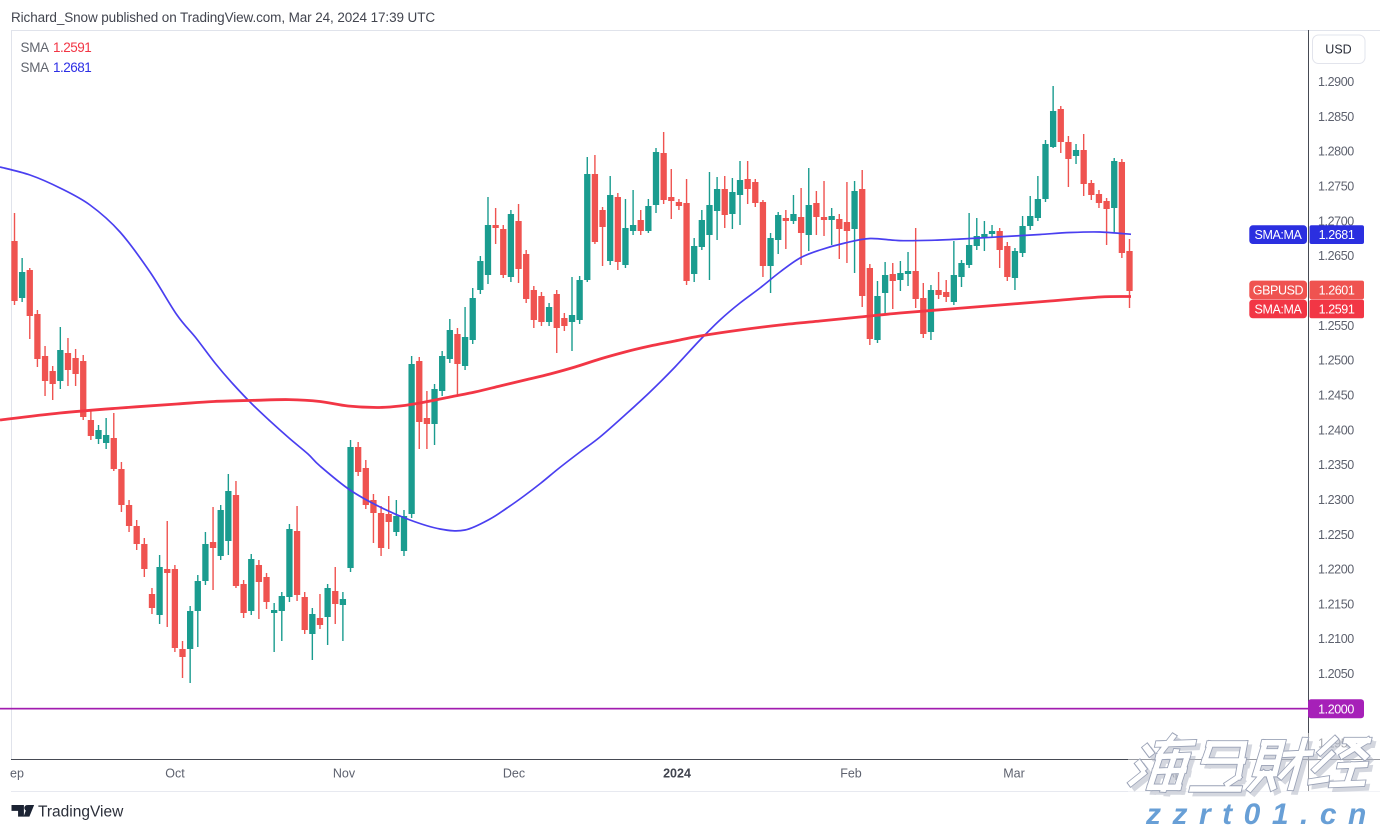 The image size is (1380, 831). I want to click on svg-text: Dec, so click(514, 773).